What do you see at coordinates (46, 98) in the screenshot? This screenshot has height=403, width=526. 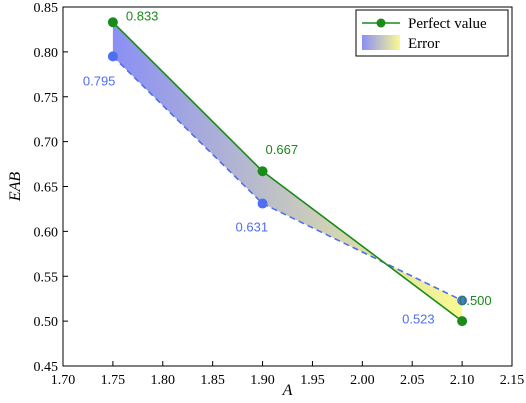 I see `y-tick-label: 0.75` at bounding box center [46, 98].